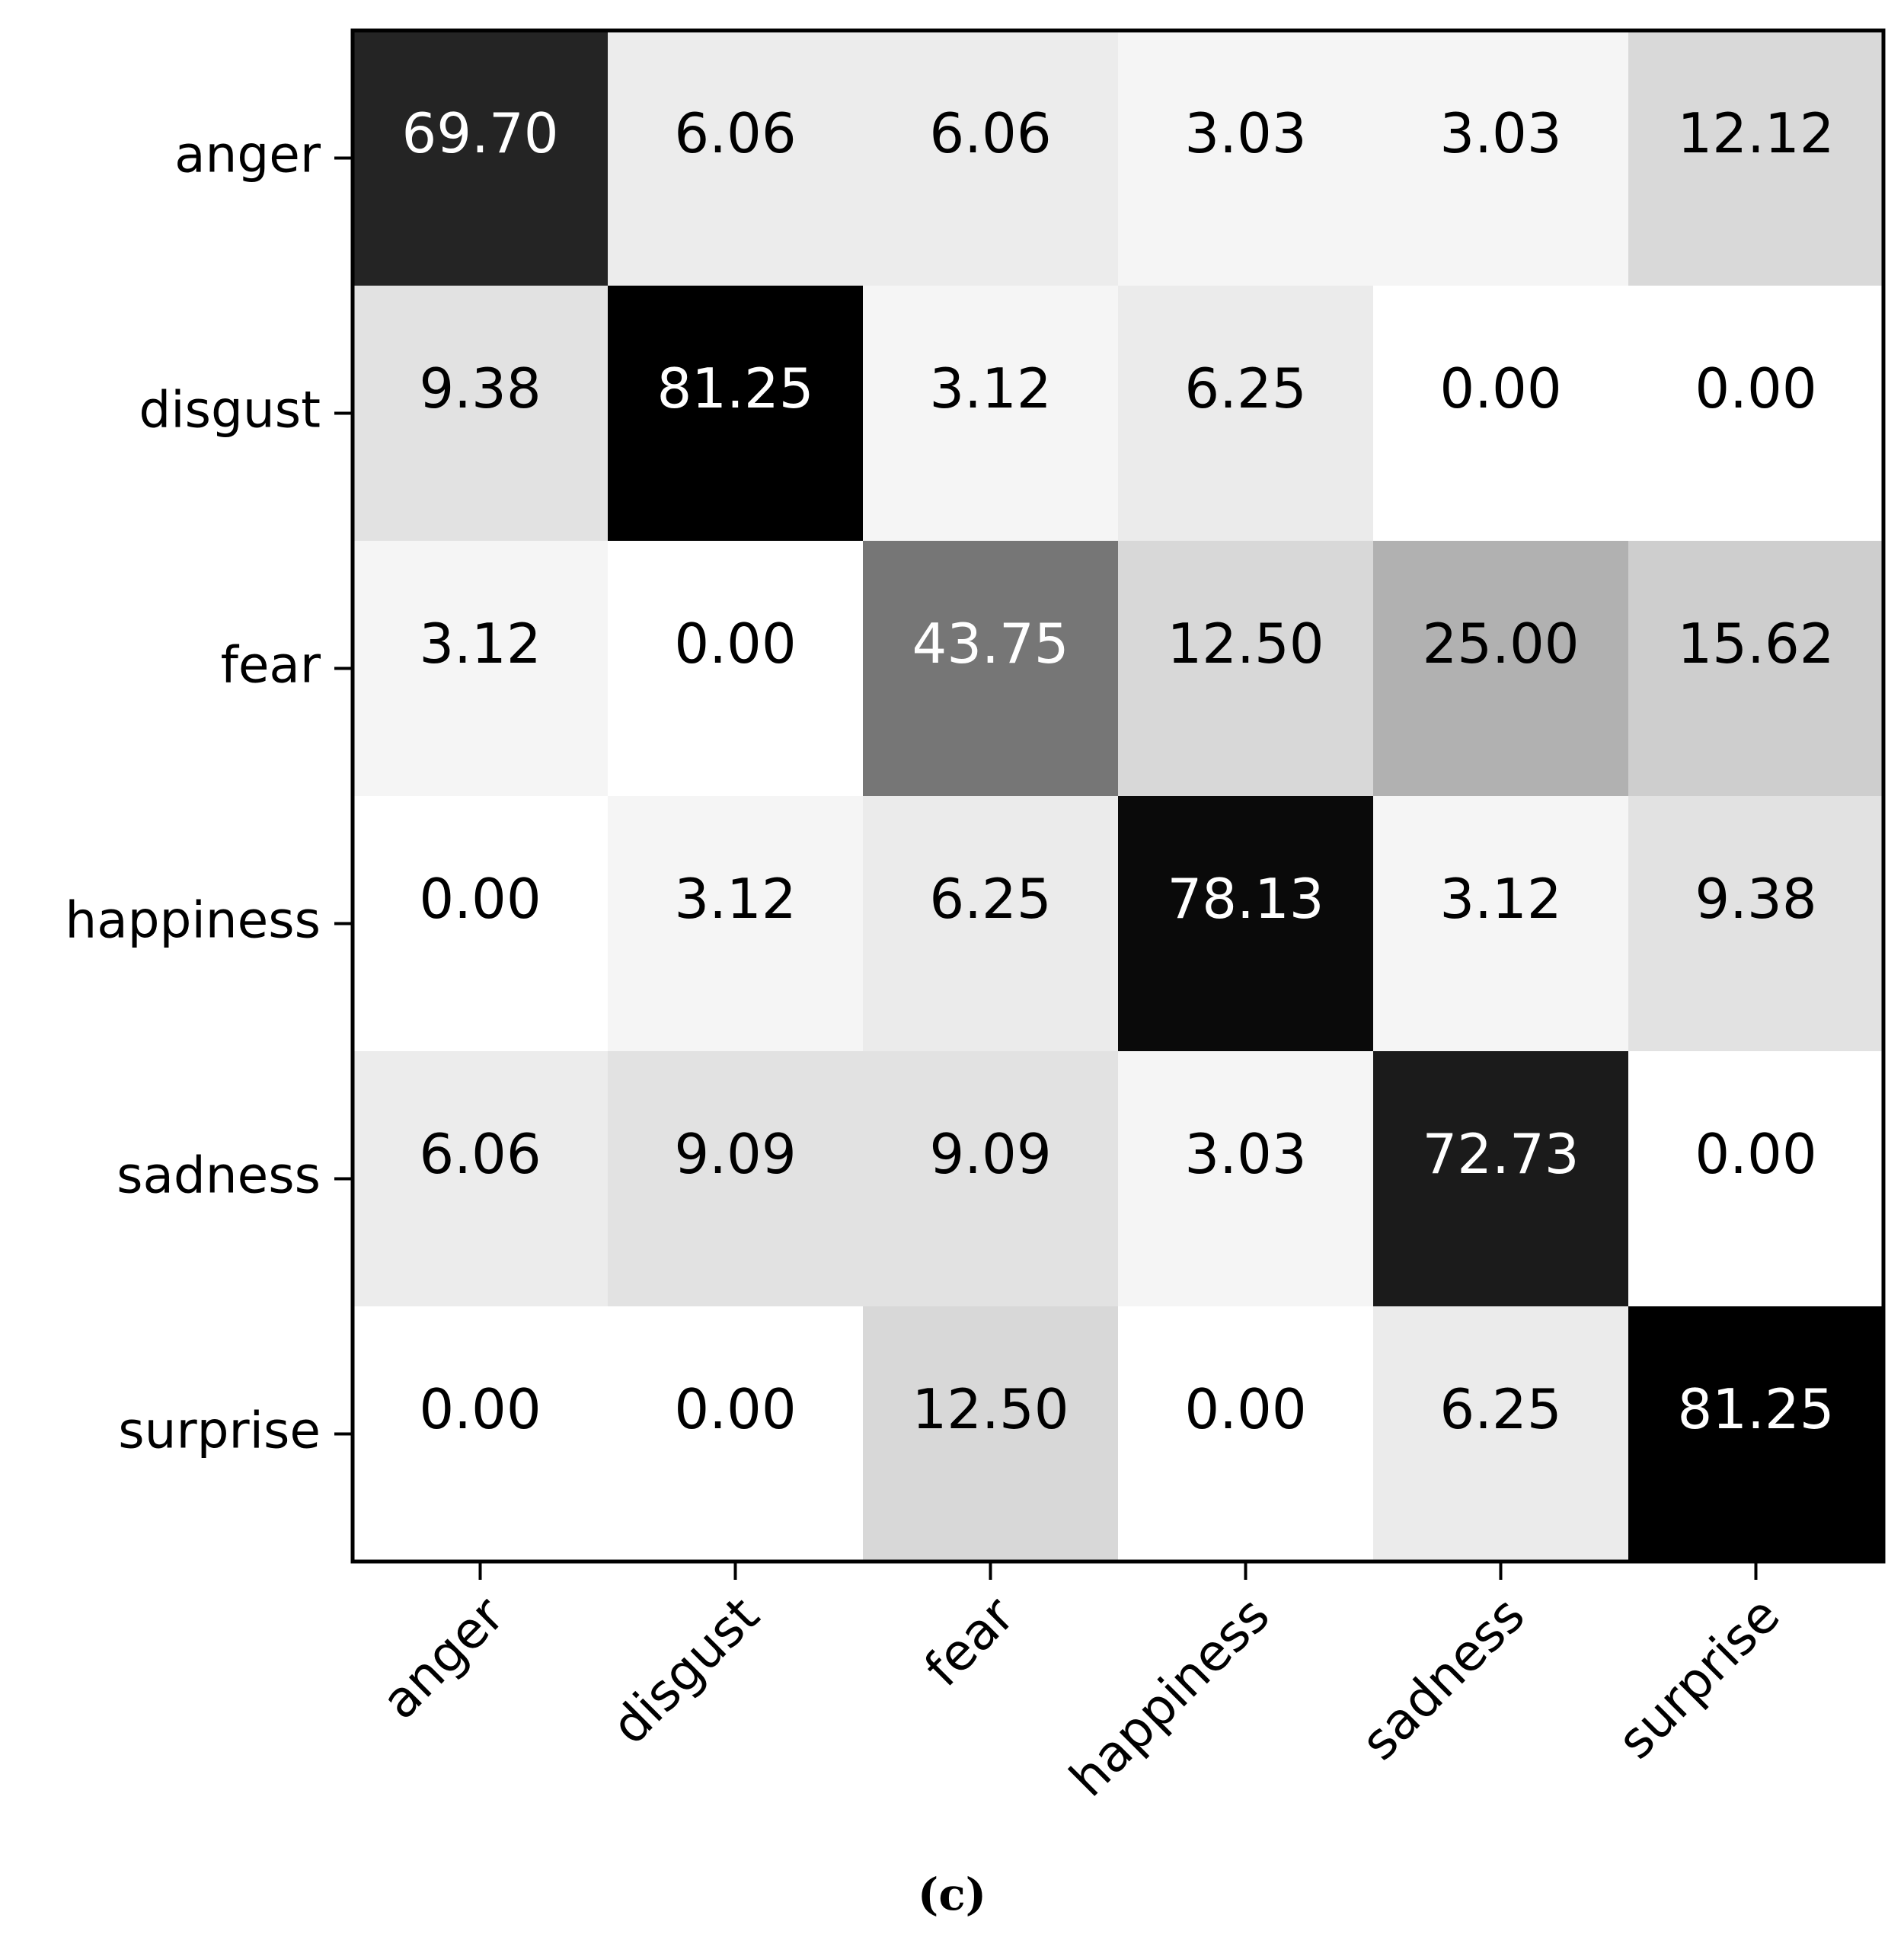 The image size is (1904, 1950). What do you see at coordinates (219, 1175) in the screenshot?
I see `y-tick-label: sadness` at bounding box center [219, 1175].